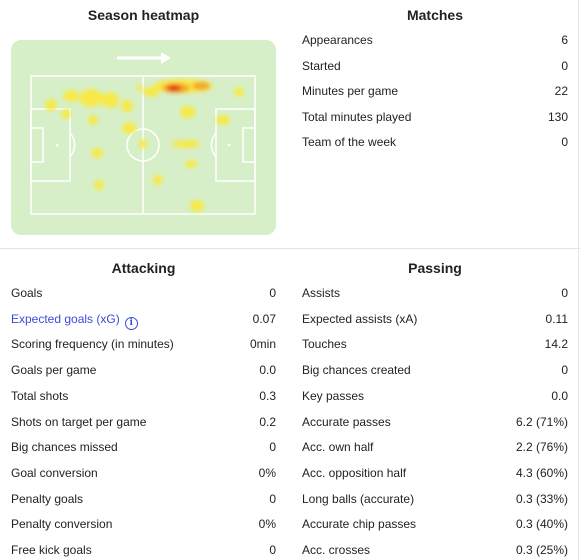  I want to click on stat-value: 22, so click(561, 91).